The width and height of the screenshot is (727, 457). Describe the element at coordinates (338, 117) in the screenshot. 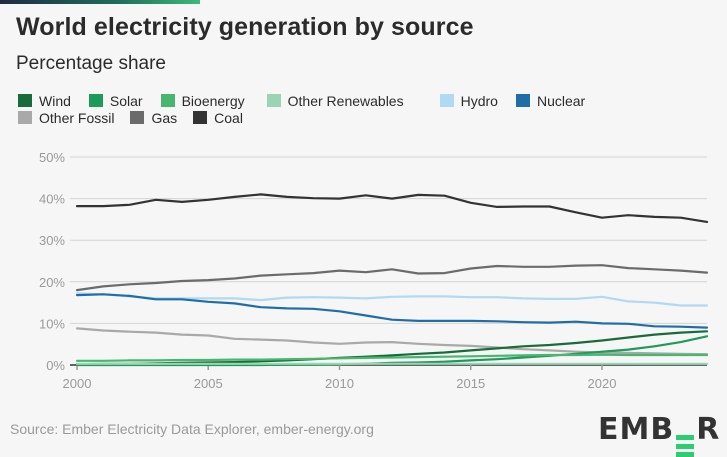

I see `legend-row: Other Fossil Gas Coal` at that location.